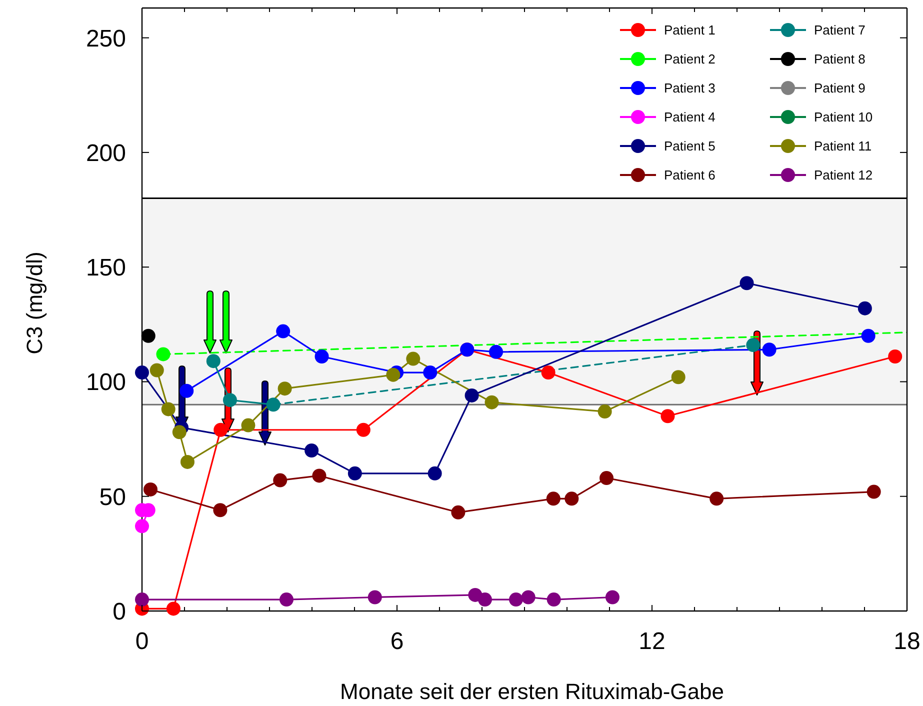 The height and width of the screenshot is (706, 923). I want to click on y-tick-label: 250, so click(106, 38).